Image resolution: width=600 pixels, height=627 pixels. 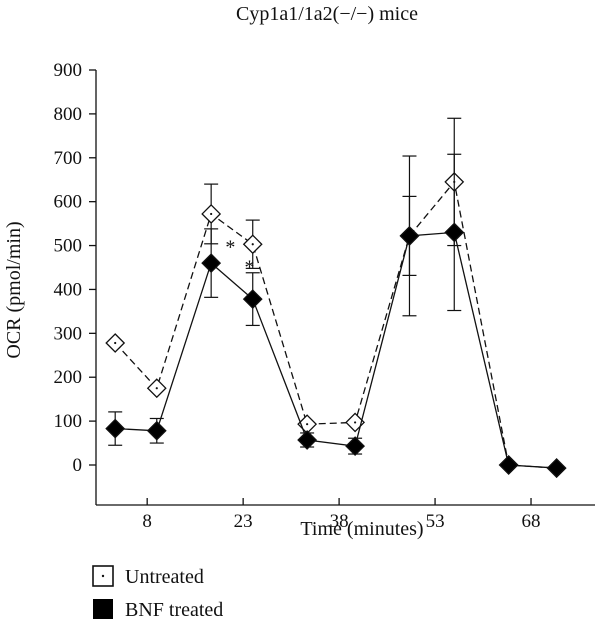 What do you see at coordinates (68, 246) in the screenshot?
I see `y-tick-label: 500` at bounding box center [68, 246].